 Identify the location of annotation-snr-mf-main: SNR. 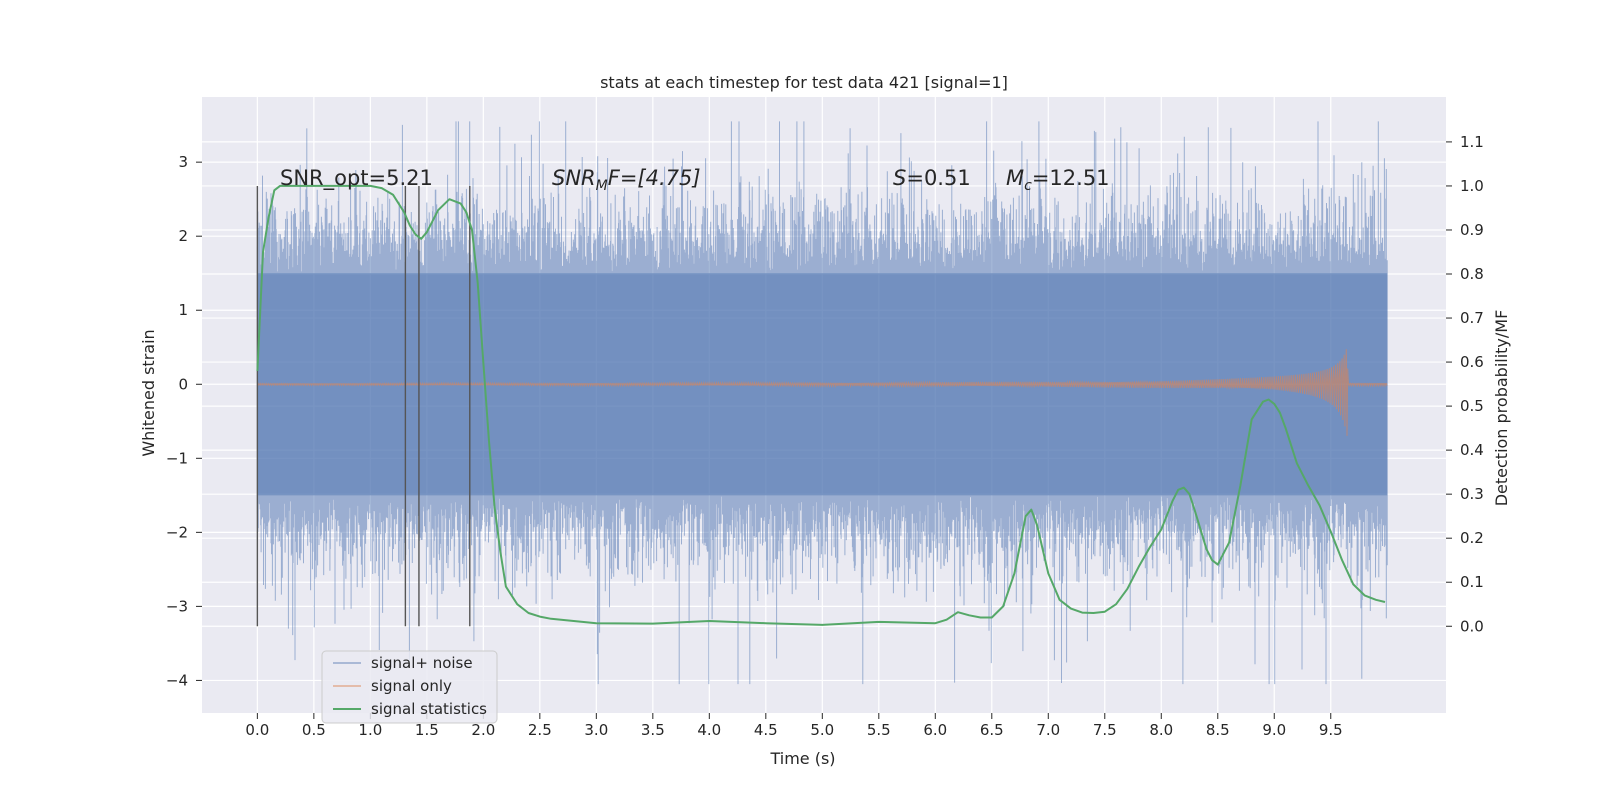
(574, 178).